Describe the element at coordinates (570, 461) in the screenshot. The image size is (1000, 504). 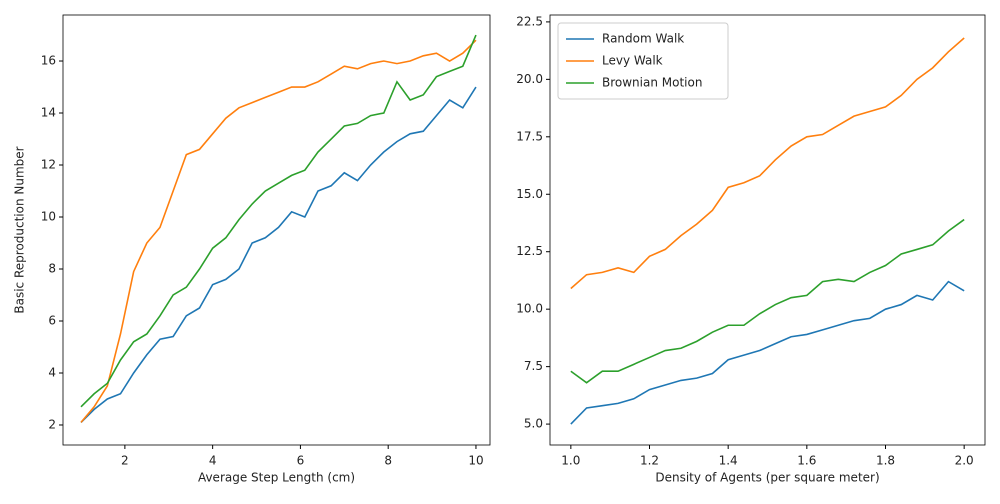
I see `x-tick-label: 1.0` at that location.